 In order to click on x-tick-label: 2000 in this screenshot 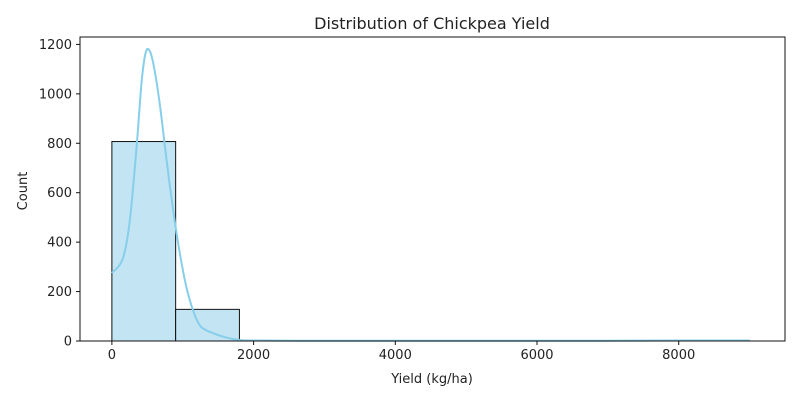, I will do `click(253, 355)`.